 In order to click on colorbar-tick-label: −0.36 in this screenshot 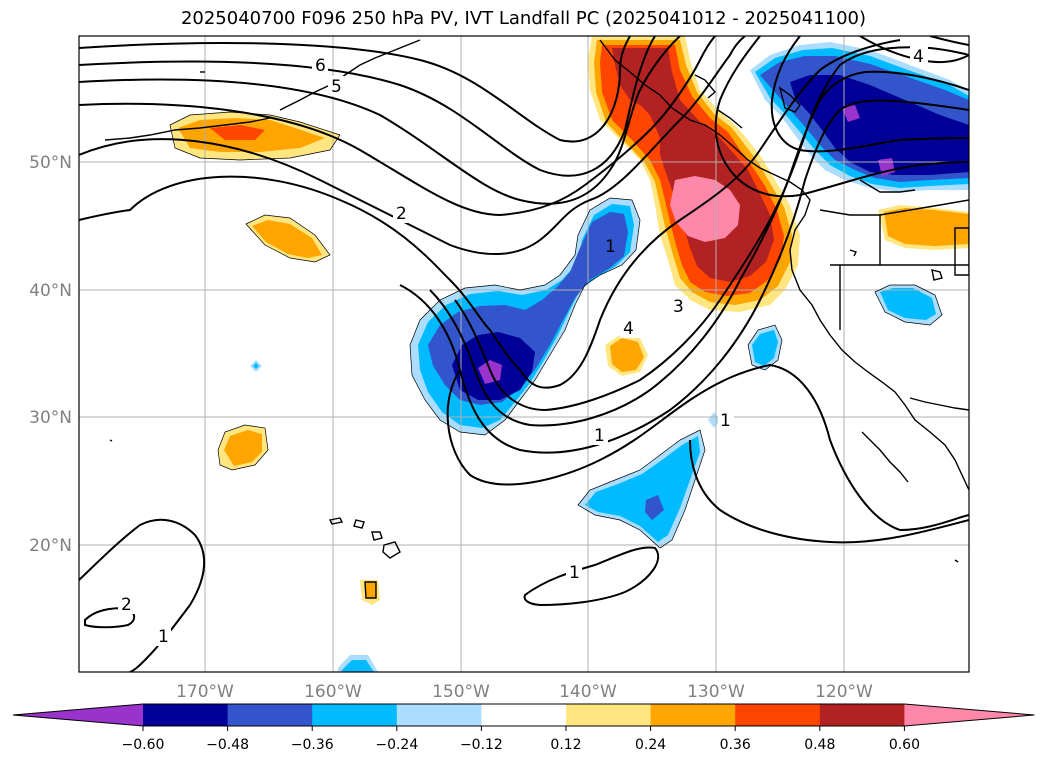, I will do `click(312, 745)`.